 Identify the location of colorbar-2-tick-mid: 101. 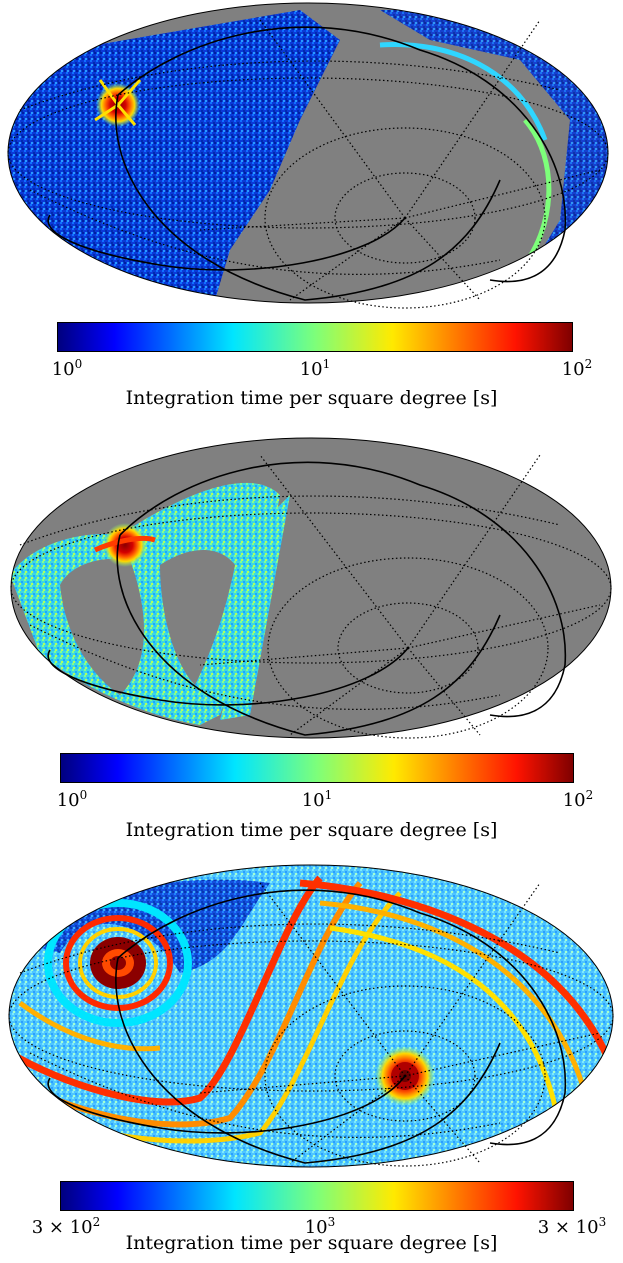
(317, 799).